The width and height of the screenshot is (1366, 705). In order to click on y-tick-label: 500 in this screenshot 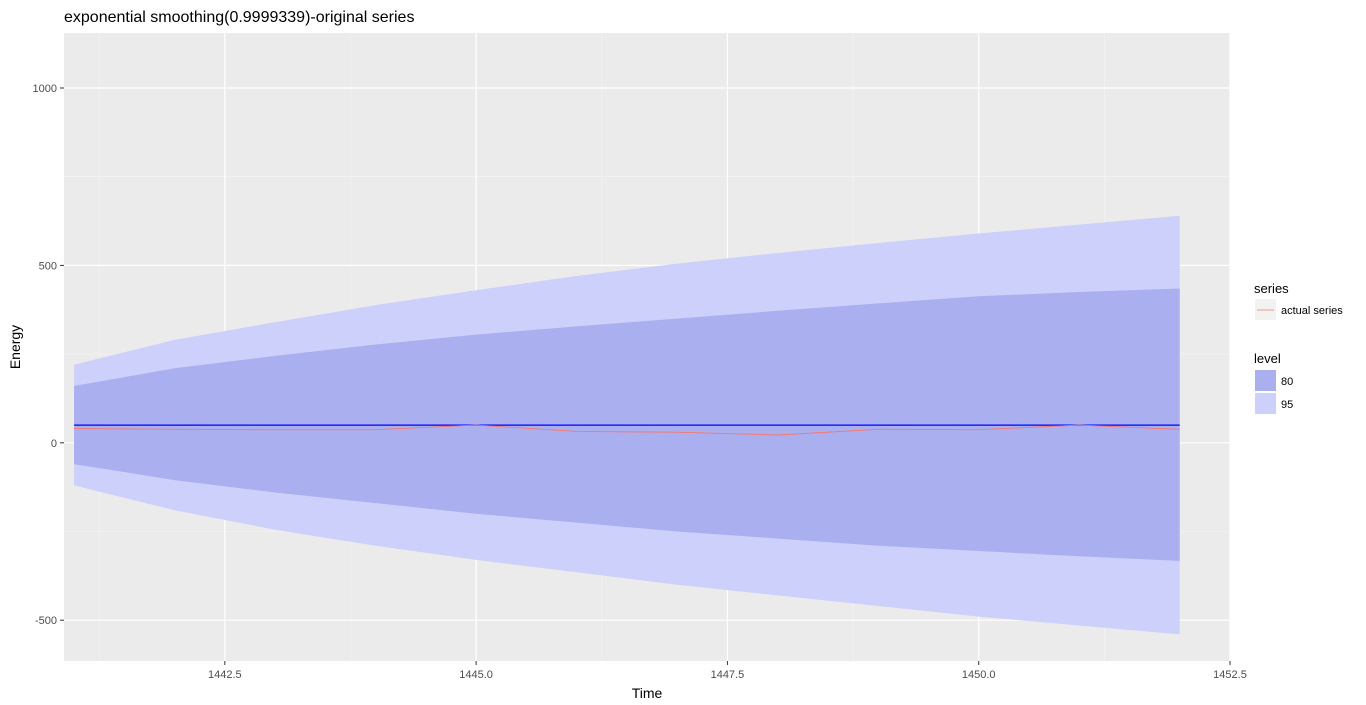, I will do `click(48, 266)`.